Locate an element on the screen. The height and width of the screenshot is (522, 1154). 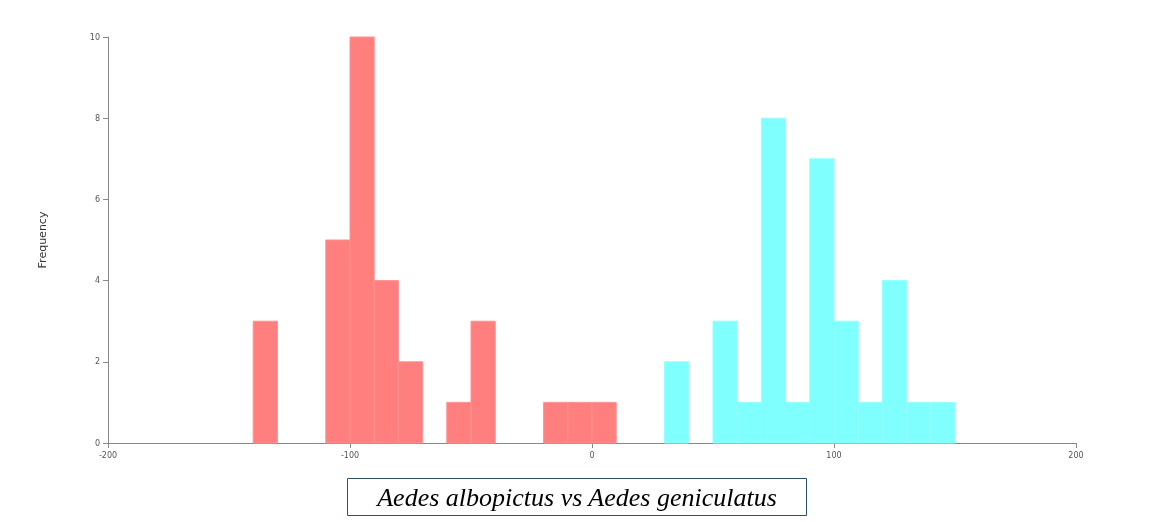
y-axis-title: Frequency is located at coordinates (42, 240).